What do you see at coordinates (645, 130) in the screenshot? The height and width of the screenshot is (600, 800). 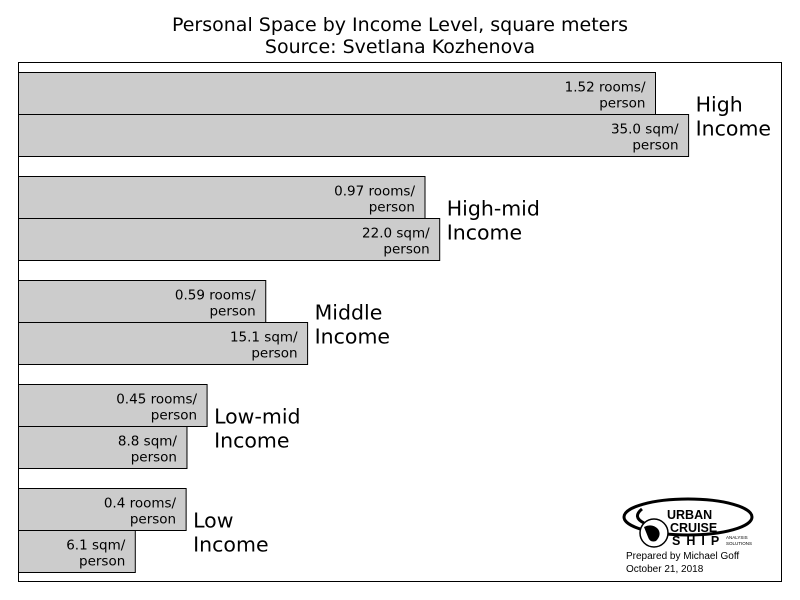 I see `bar-value-label: 35.0 sqm/` at bounding box center [645, 130].